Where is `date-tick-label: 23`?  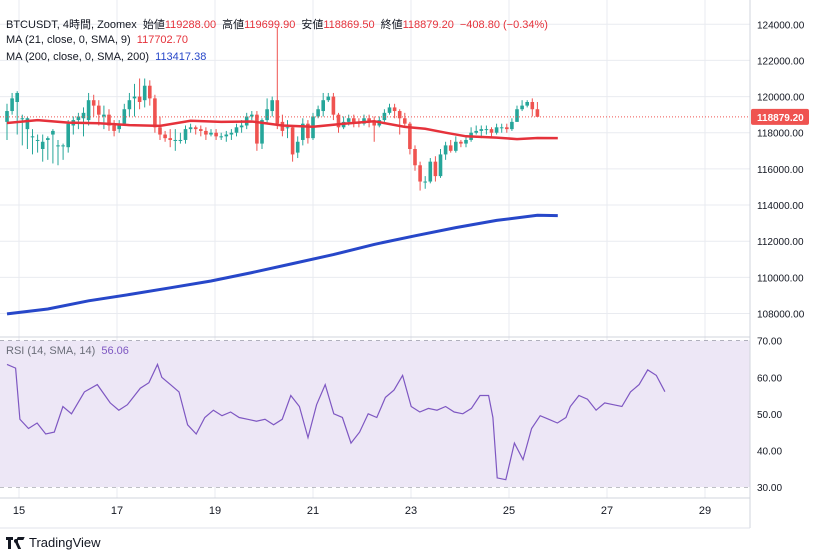
date-tick-label: 23 is located at coordinates (411, 511).